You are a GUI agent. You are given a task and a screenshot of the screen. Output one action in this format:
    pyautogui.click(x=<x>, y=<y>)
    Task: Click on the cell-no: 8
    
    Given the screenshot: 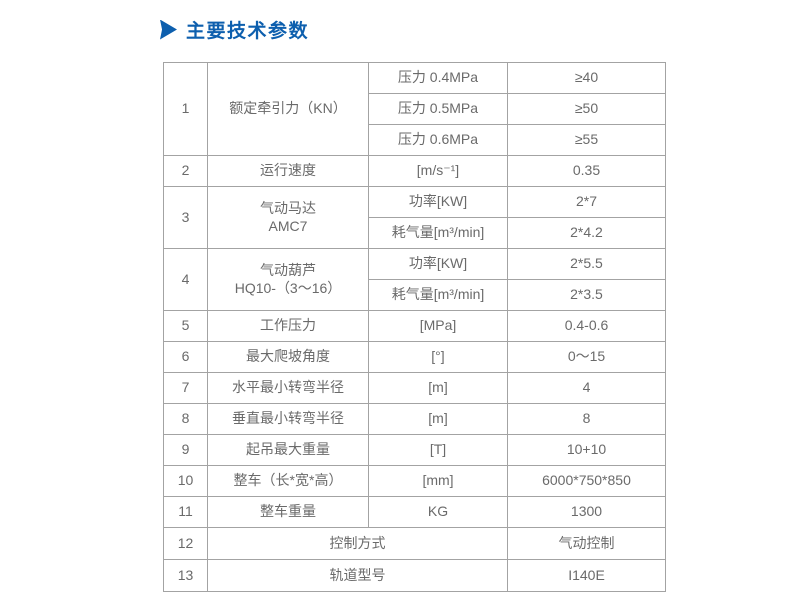 What is the action you would take?
    pyautogui.click(x=185, y=419)
    